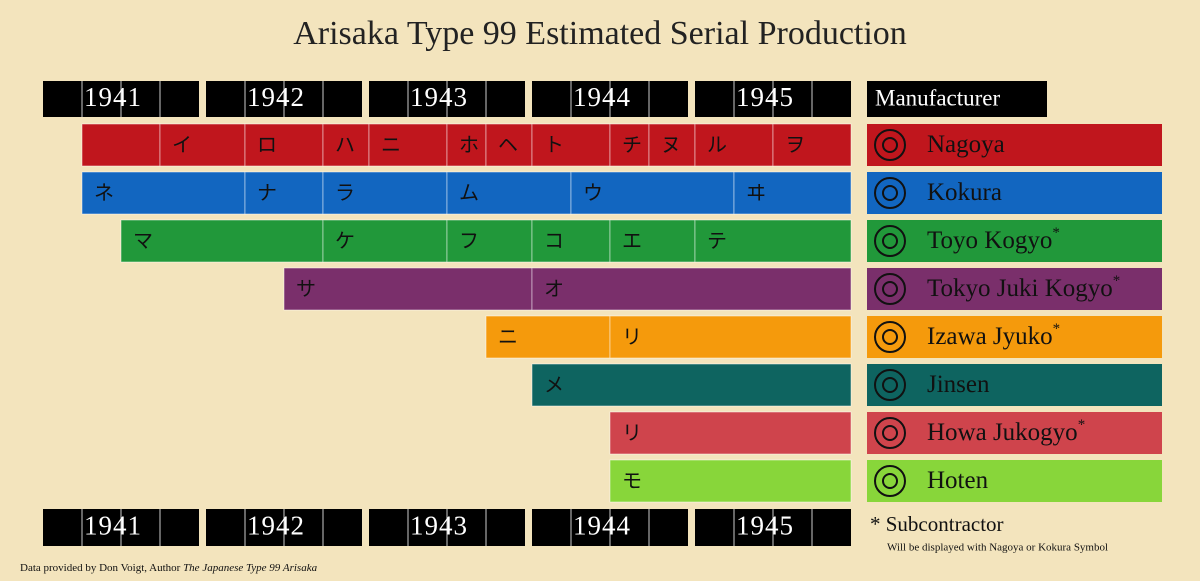  I want to click on legend-label: Hoten, so click(958, 480).